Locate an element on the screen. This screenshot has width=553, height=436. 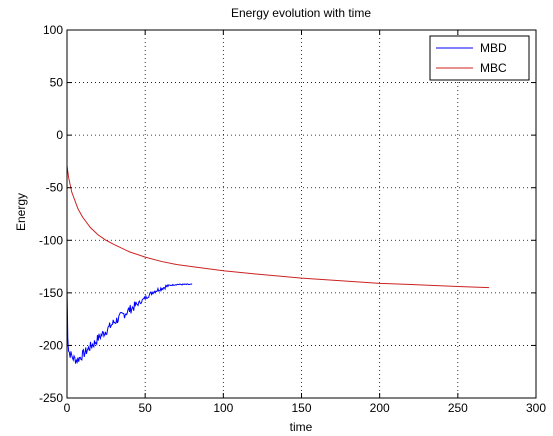
y-tick-label: -50 is located at coordinates (55, 188).